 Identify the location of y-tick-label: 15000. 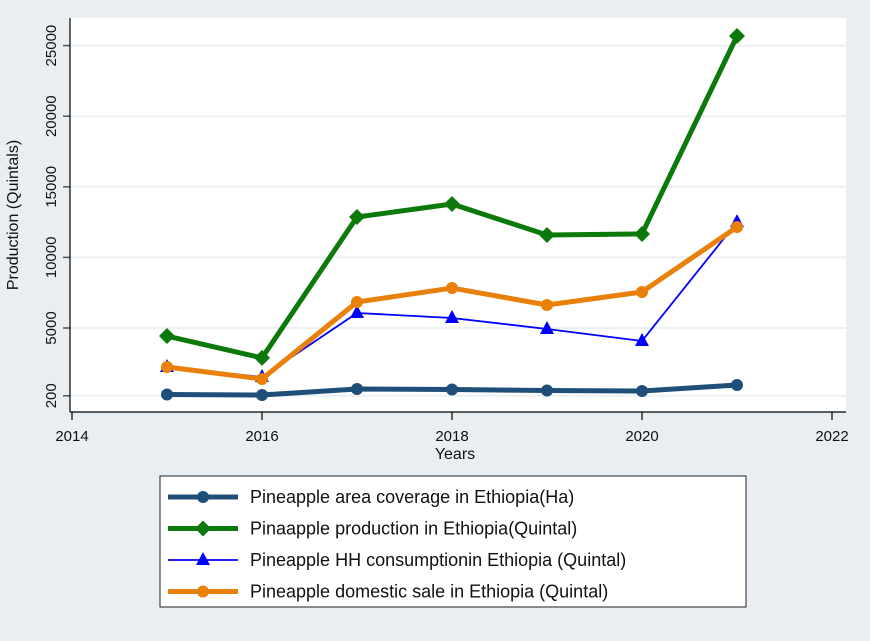
(51, 187).